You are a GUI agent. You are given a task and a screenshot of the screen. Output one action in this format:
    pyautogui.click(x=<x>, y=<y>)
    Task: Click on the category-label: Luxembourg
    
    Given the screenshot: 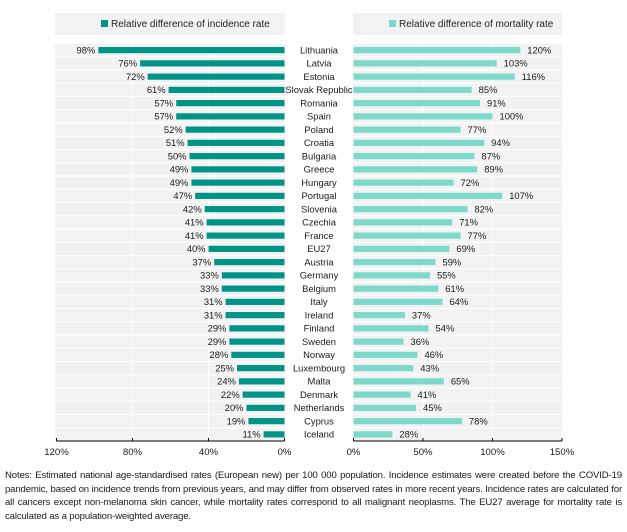 What is the action you would take?
    pyautogui.click(x=319, y=367)
    